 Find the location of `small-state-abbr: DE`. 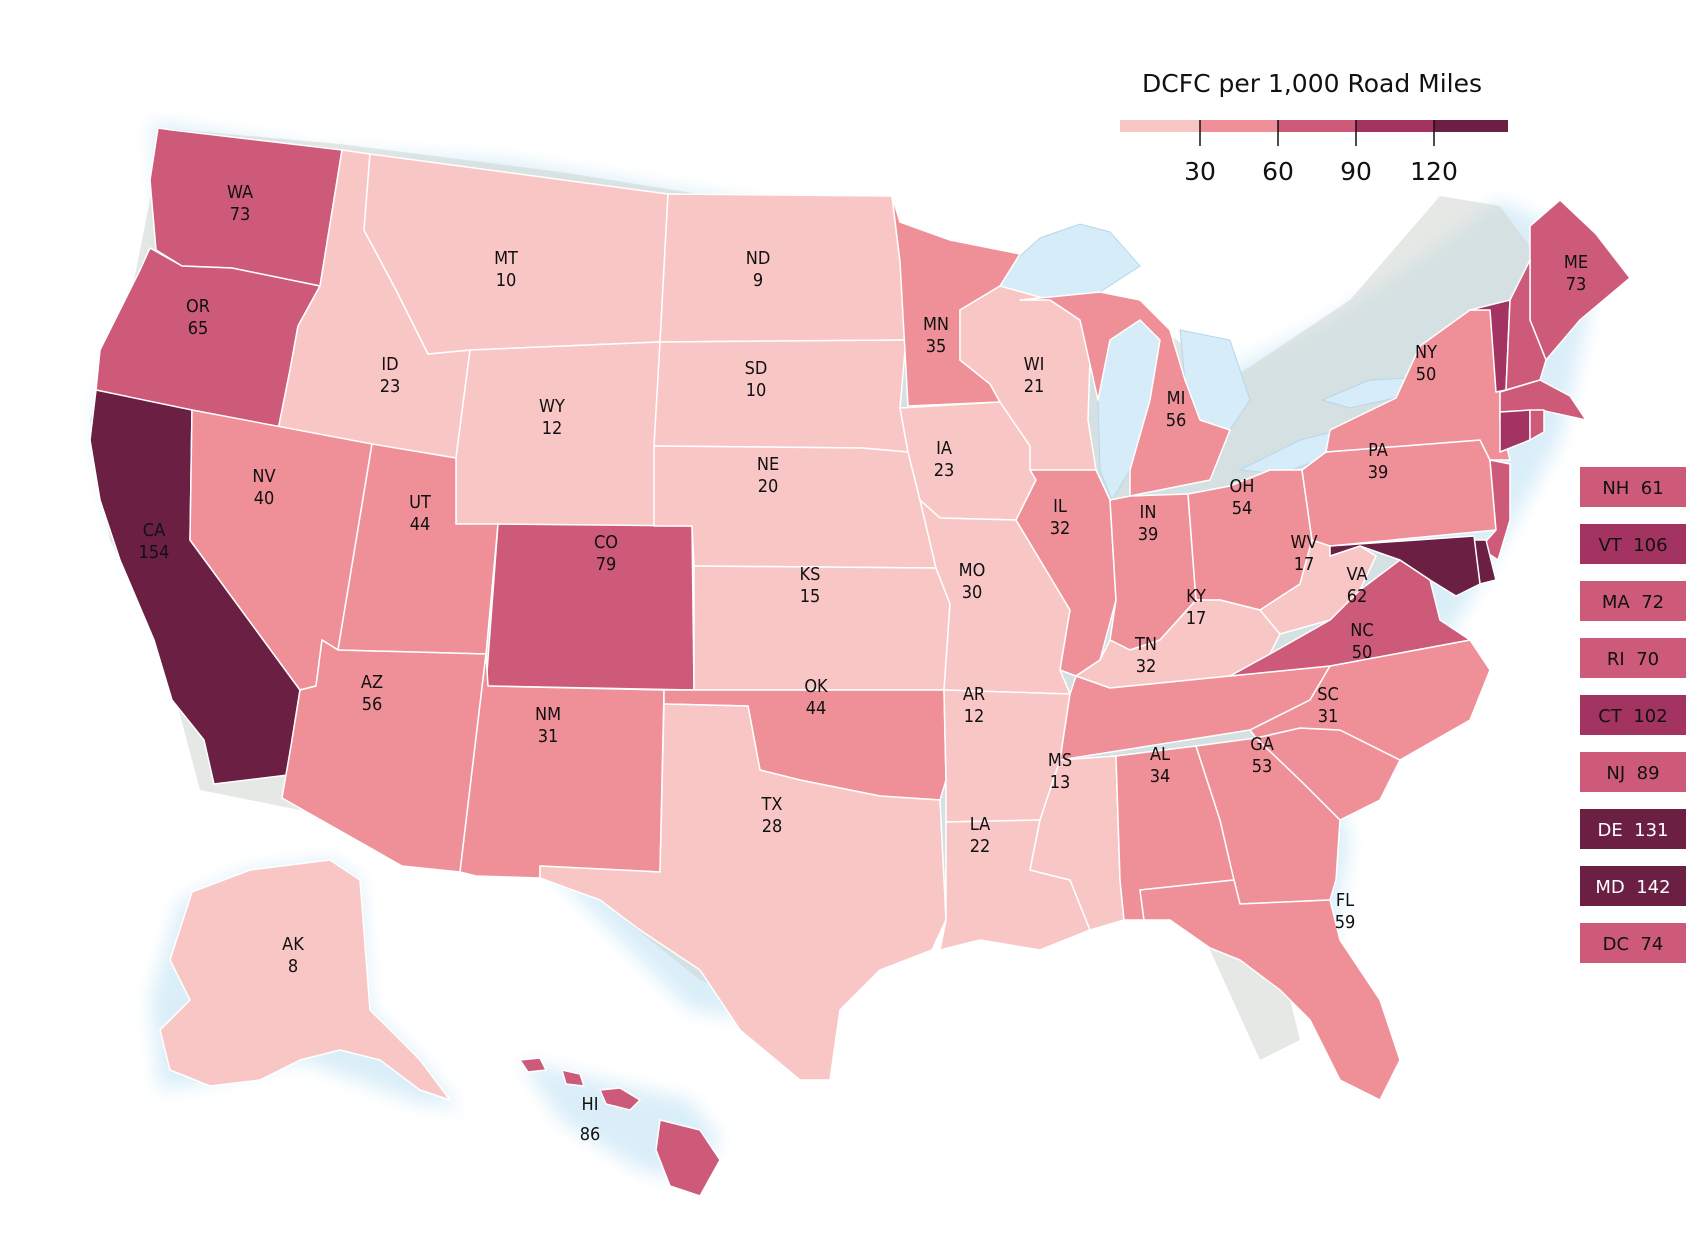

small-state-abbr: DE is located at coordinates (1609, 830).